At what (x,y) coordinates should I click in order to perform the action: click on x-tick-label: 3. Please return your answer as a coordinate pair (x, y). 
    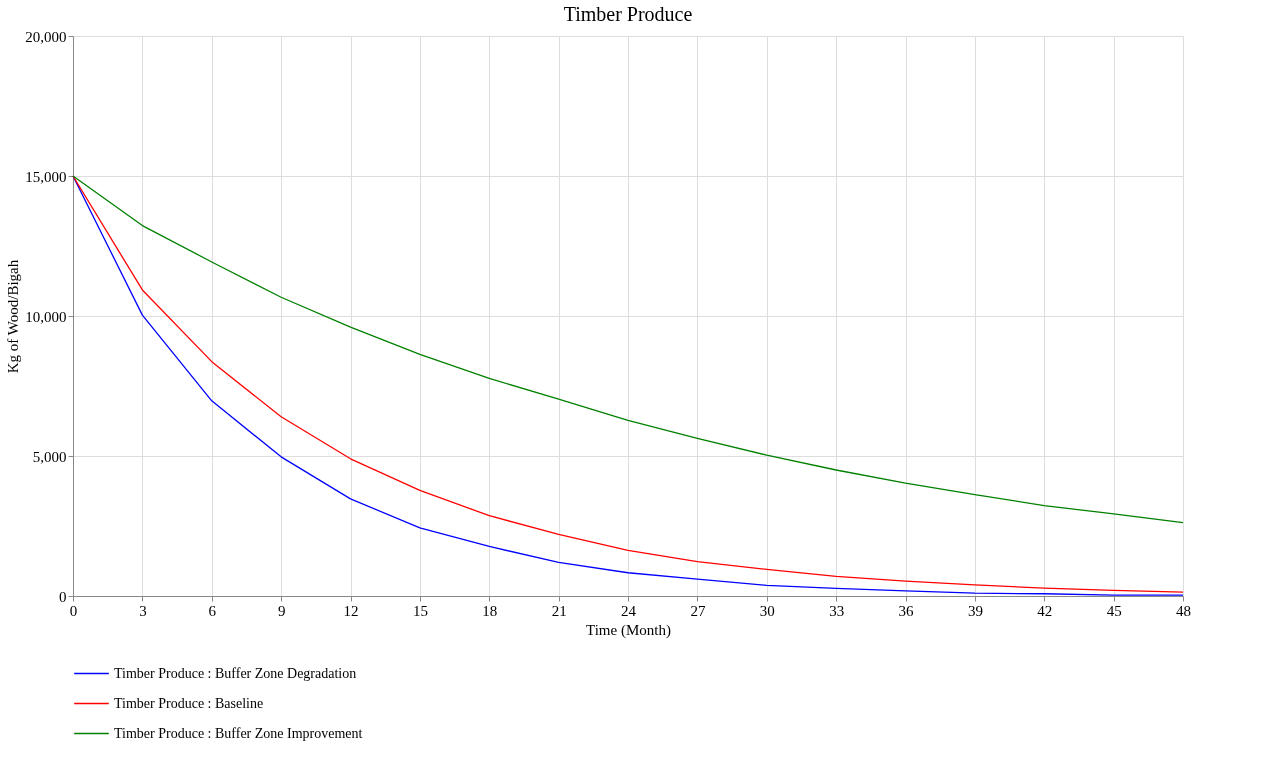
    Looking at the image, I should click on (143, 610).